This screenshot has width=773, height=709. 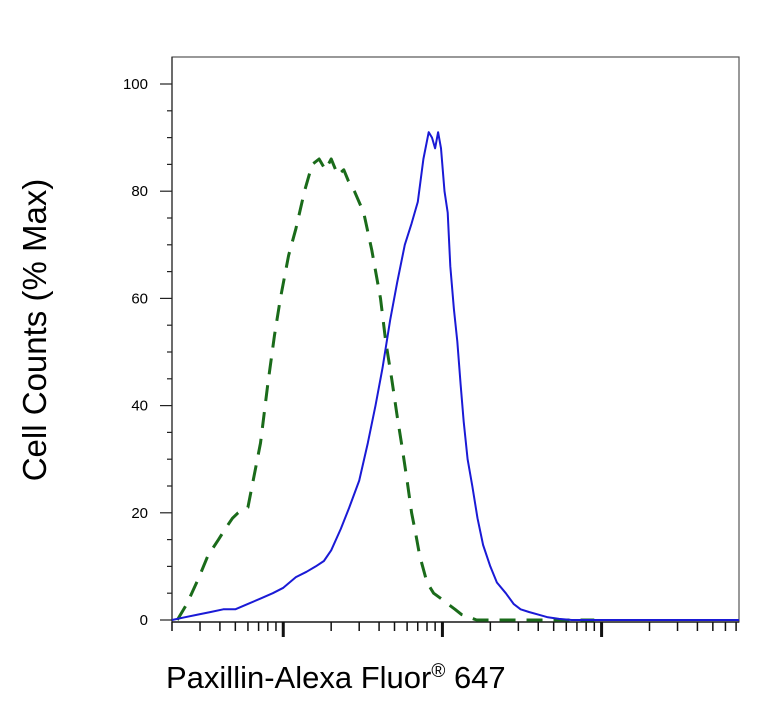 What do you see at coordinates (455, 629) in the screenshot?
I see `x-axis` at bounding box center [455, 629].